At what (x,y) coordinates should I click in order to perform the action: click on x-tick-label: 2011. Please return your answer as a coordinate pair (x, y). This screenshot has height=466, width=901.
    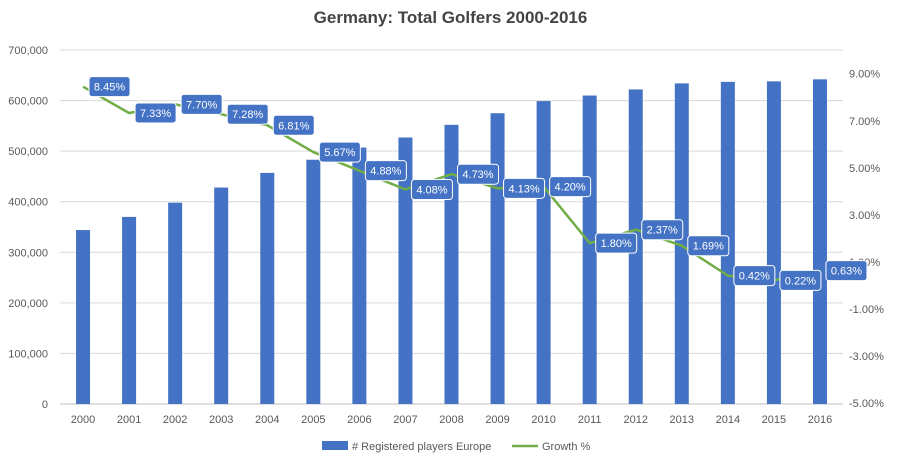
    Looking at the image, I should click on (590, 420).